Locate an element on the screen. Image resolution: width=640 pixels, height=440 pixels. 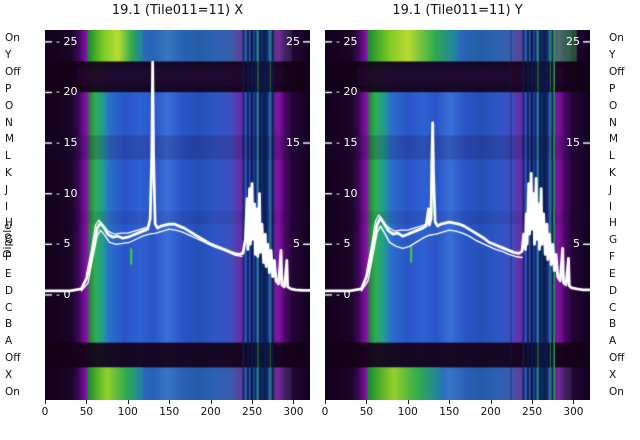
dipole-row-labels-right: On Y Off P O N M L K J I H G F E D C B A Off X On is located at coordinates (624, 216).